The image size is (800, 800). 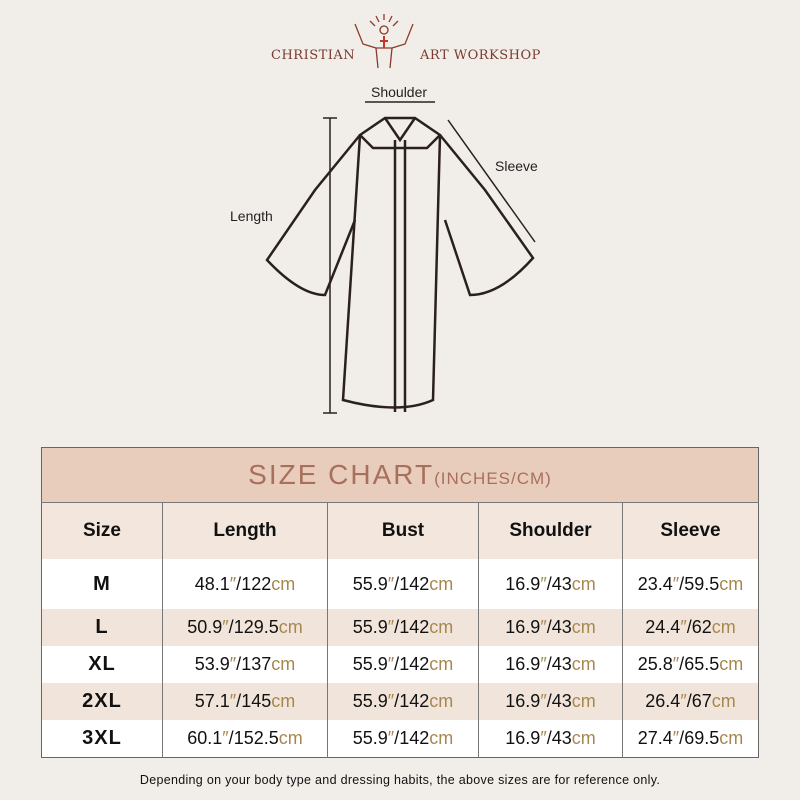 What do you see at coordinates (516, 166) in the screenshot?
I see `sleeve-label: Sleeve` at bounding box center [516, 166].